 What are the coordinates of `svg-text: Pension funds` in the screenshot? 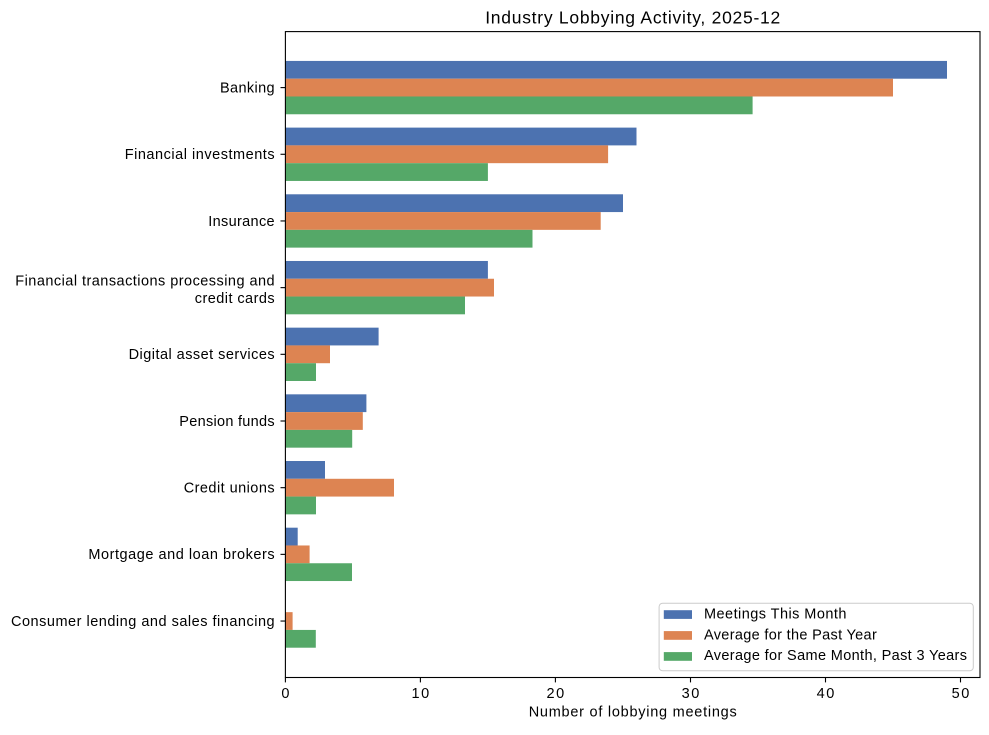 It's located at (226, 422).